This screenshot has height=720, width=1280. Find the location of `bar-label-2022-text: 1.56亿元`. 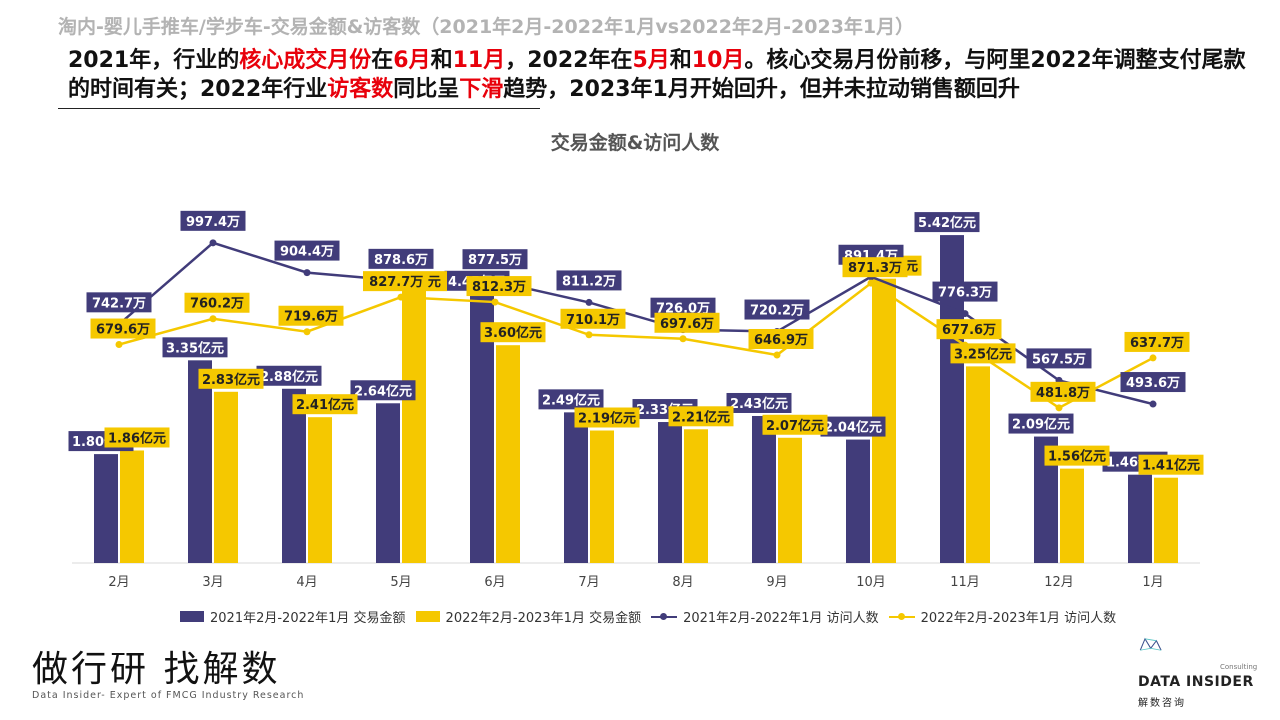

bar-label-2022-text: 1.56亿元 is located at coordinates (1077, 457).